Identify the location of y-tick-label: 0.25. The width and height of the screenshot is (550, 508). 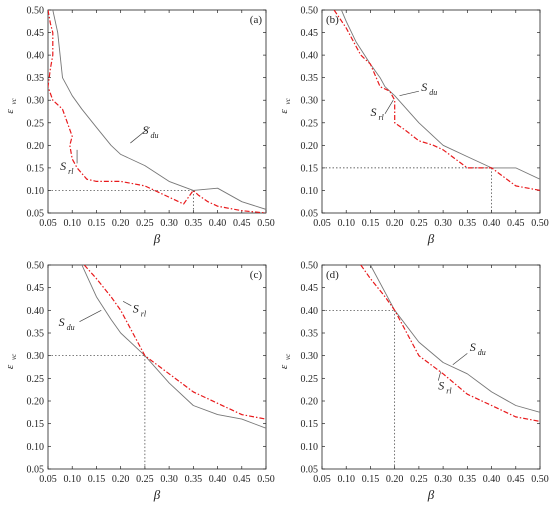
(36, 379).